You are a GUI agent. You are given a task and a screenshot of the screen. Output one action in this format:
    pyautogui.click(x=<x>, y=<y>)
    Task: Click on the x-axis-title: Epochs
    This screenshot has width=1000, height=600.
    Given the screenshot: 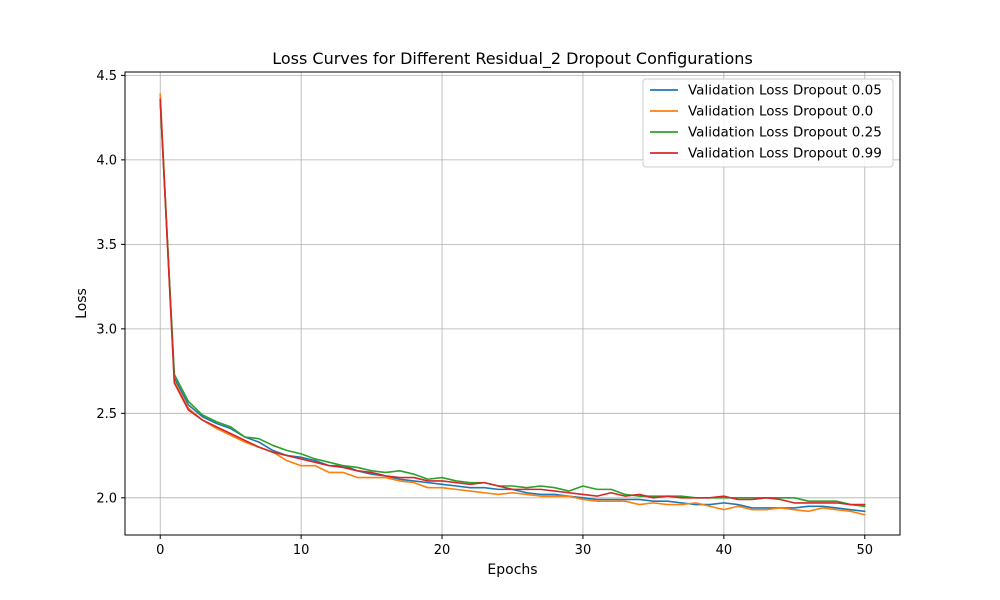 What is the action you would take?
    pyautogui.click(x=512, y=570)
    